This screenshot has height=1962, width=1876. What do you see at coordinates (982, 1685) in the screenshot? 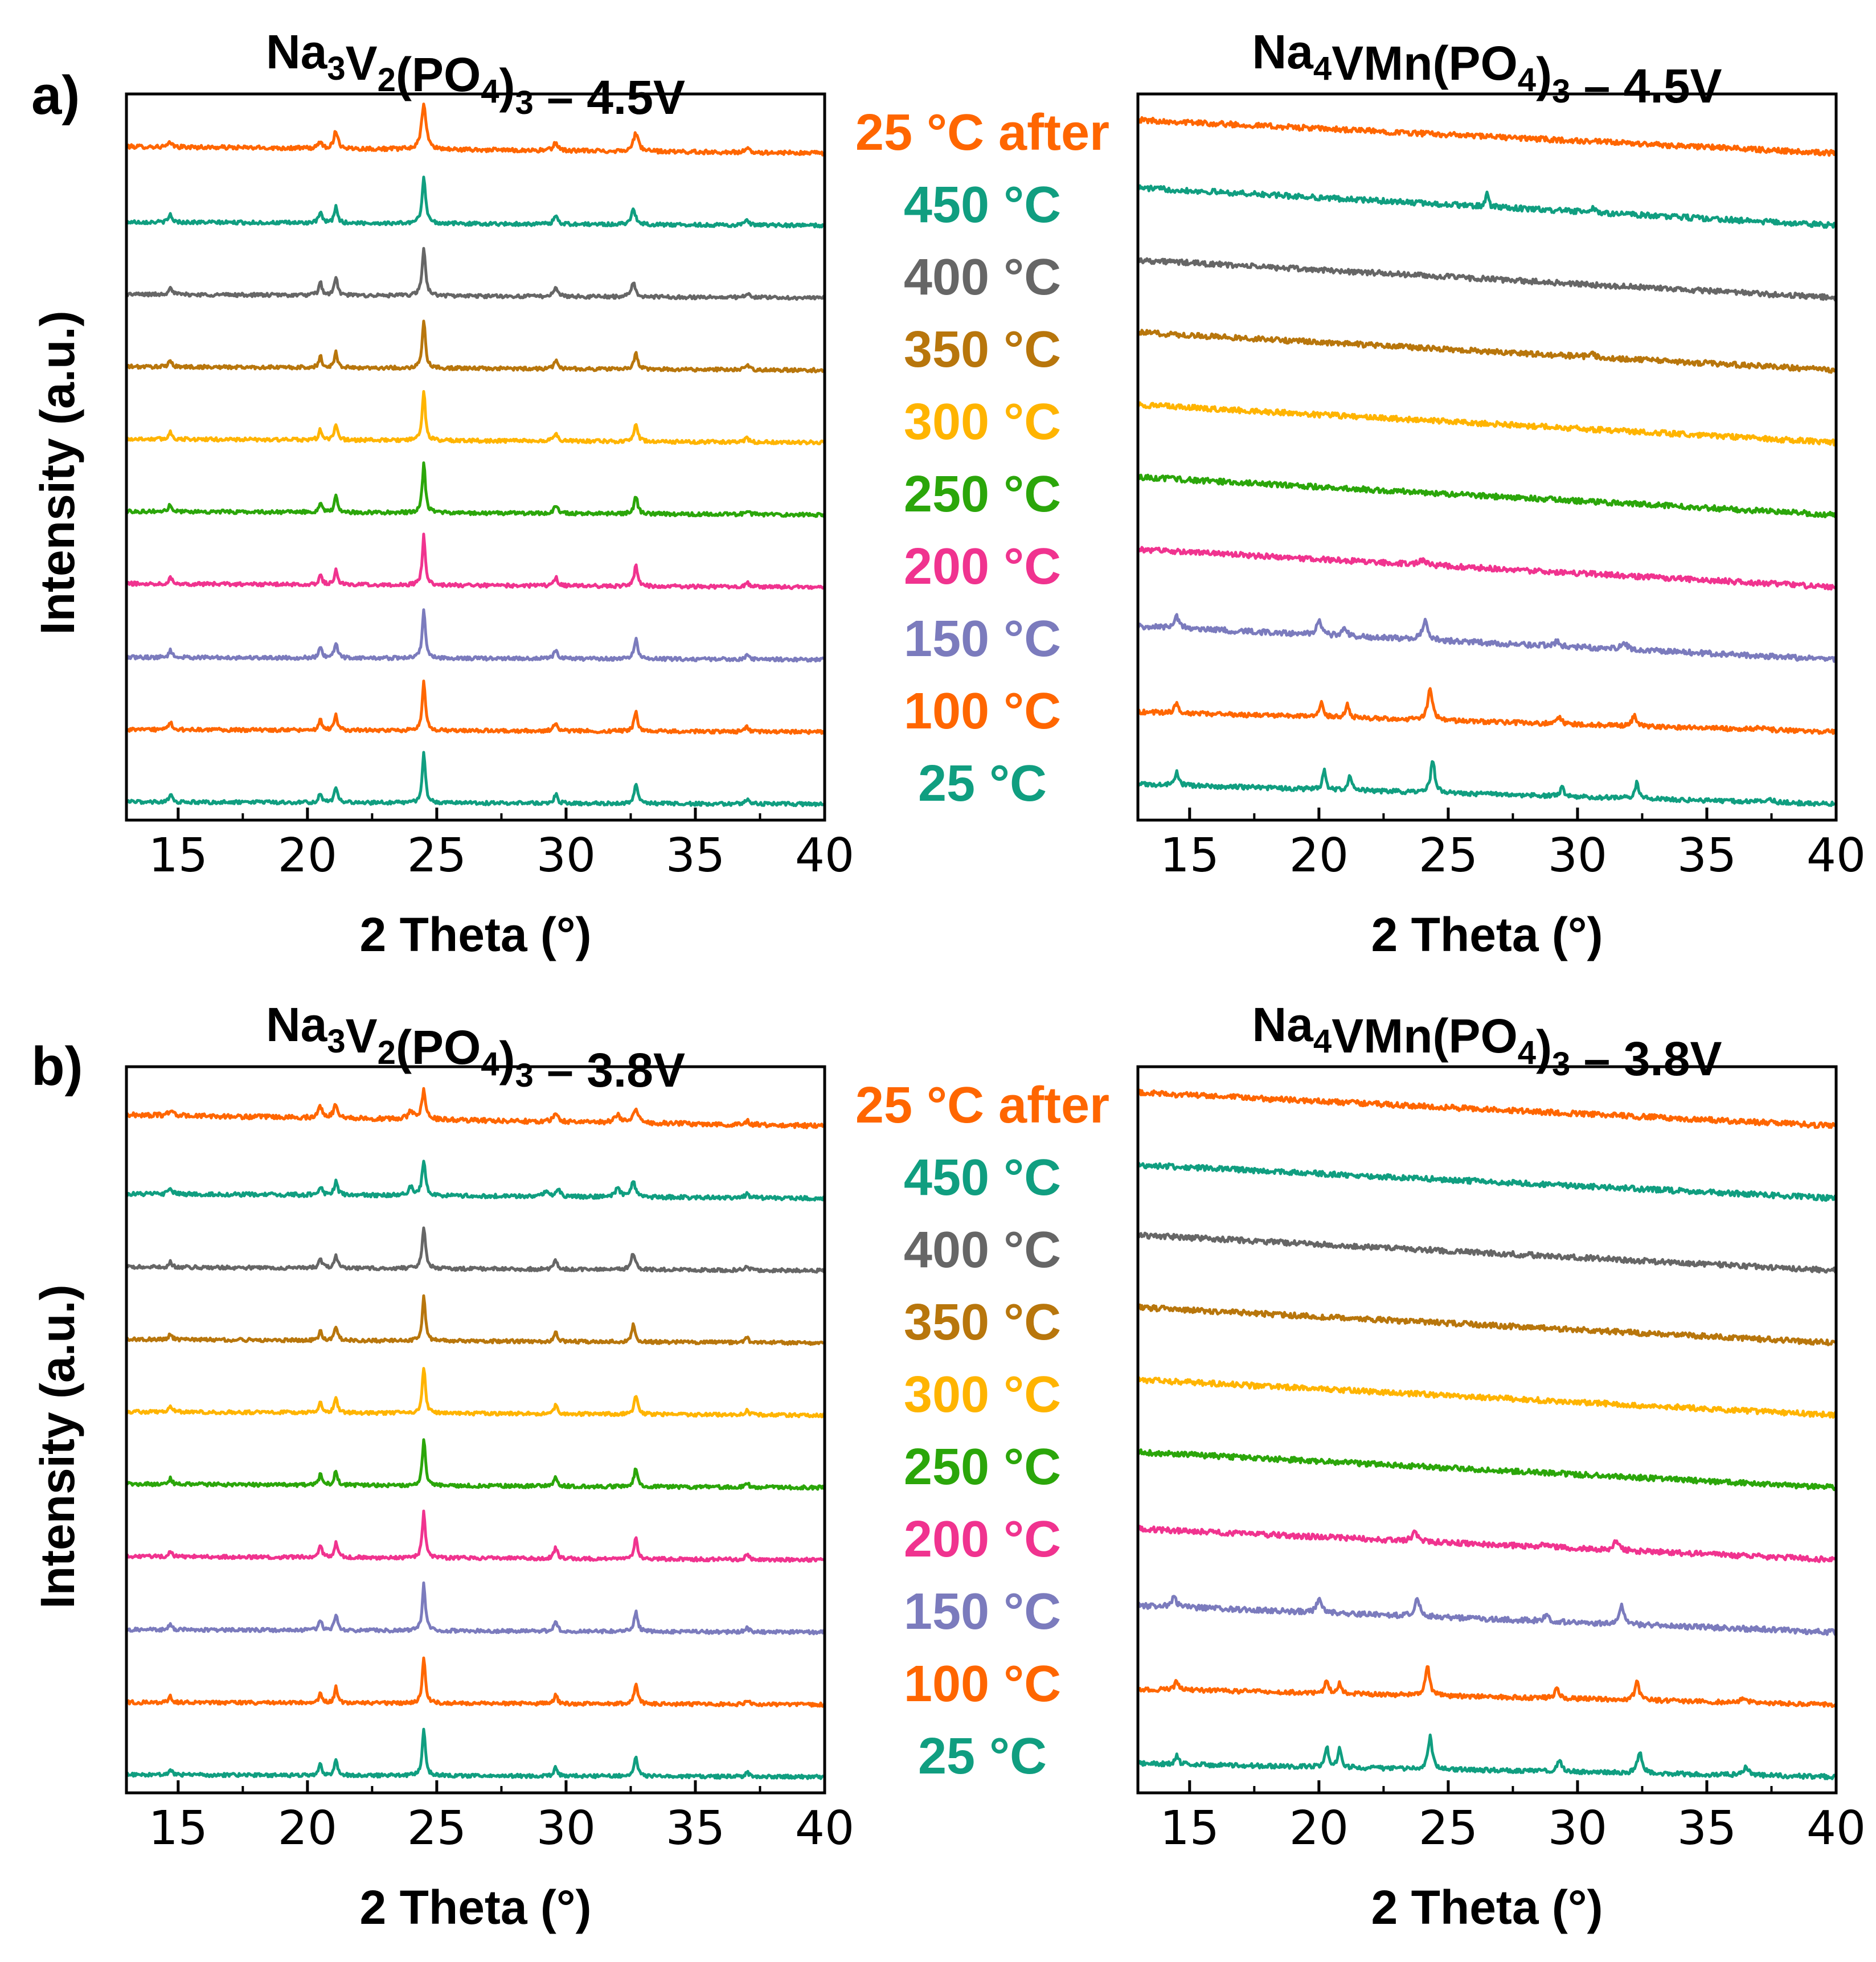
I see `temperature-label: 100 °C` at bounding box center [982, 1685].